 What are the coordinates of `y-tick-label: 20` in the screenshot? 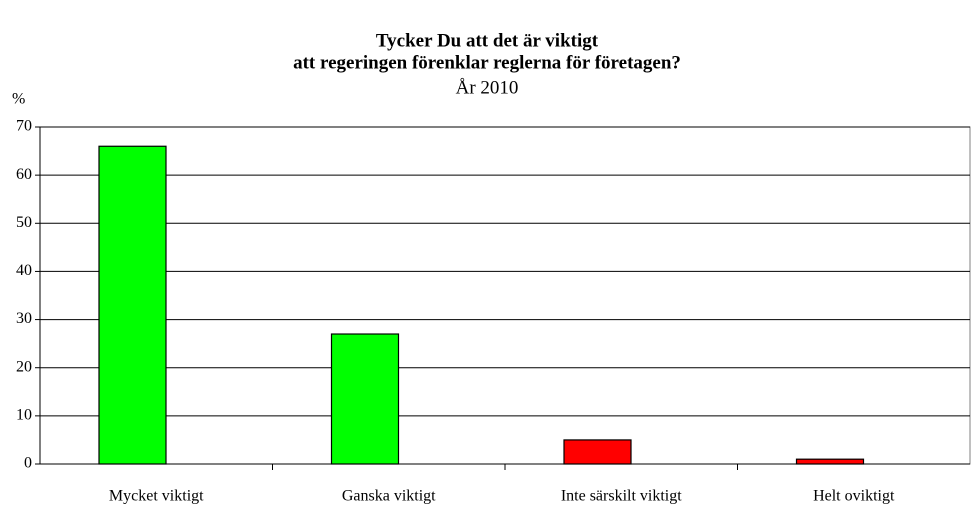 It's located at (24, 366).